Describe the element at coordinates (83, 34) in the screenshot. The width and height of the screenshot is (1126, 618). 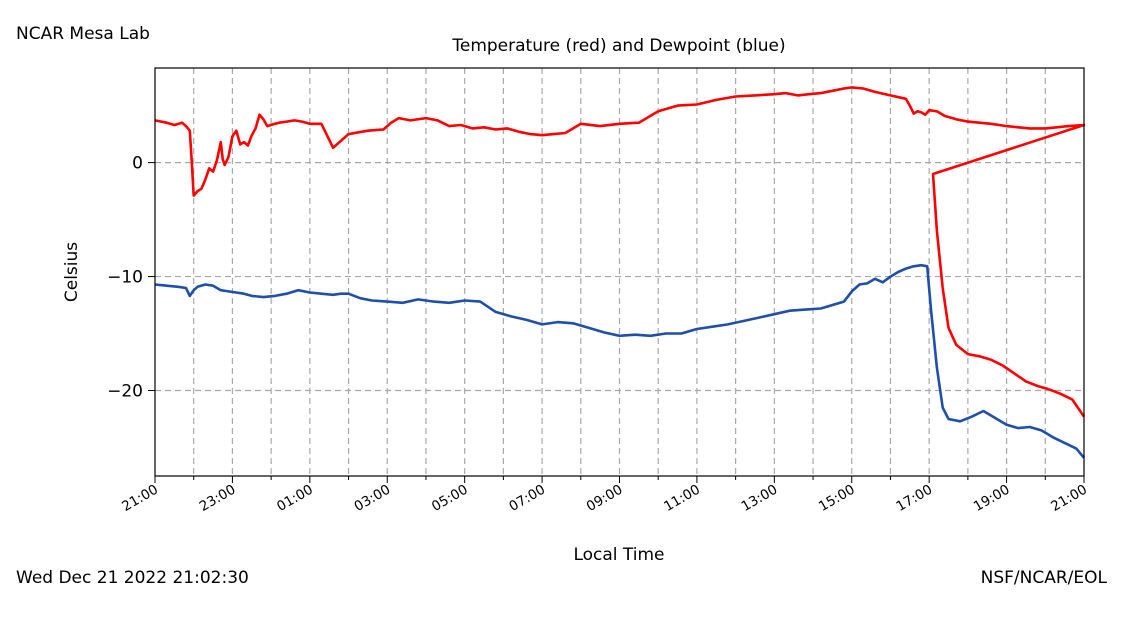
I see `site-label: NCAR Mesa Lab` at that location.